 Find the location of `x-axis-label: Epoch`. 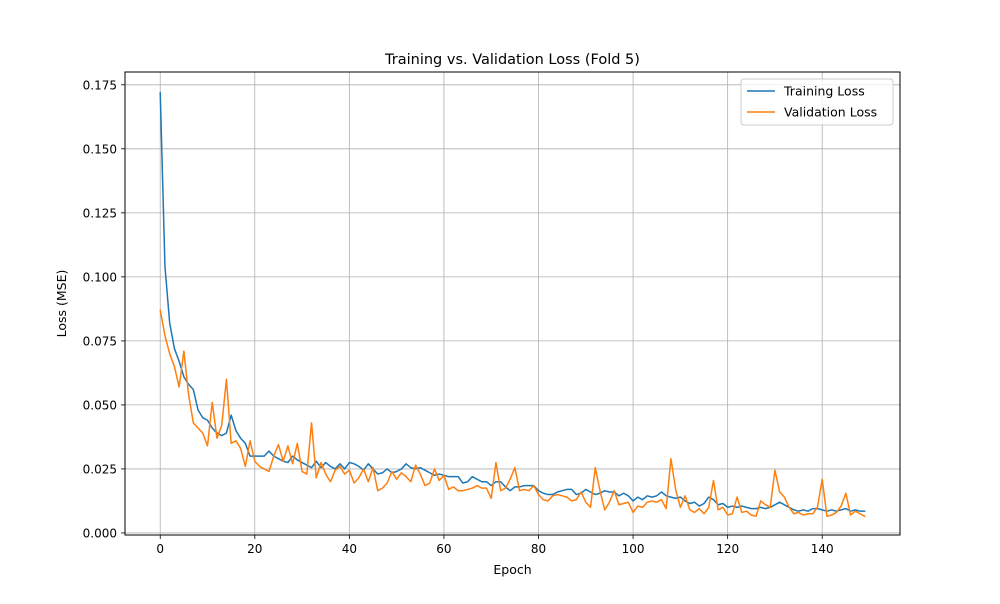

x-axis-label: Epoch is located at coordinates (512, 569).